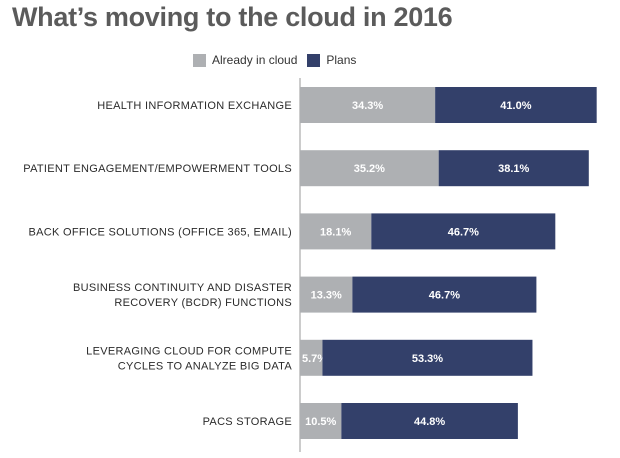 This screenshot has height=458, width=620. I want to click on data-label-plans: 38.1%, so click(513, 169).